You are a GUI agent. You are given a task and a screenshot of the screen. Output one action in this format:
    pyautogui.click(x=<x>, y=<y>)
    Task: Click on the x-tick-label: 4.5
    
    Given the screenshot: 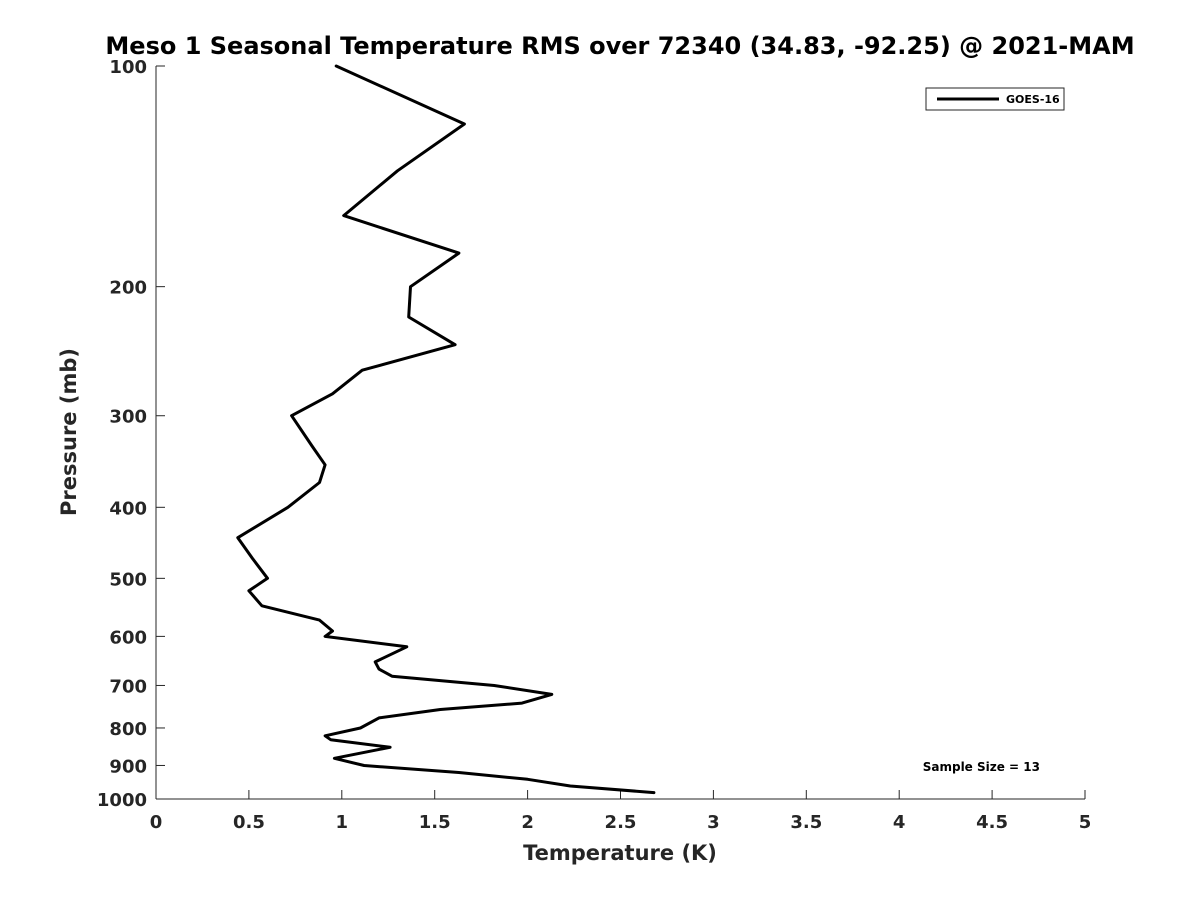 What is the action you would take?
    pyautogui.click(x=992, y=822)
    